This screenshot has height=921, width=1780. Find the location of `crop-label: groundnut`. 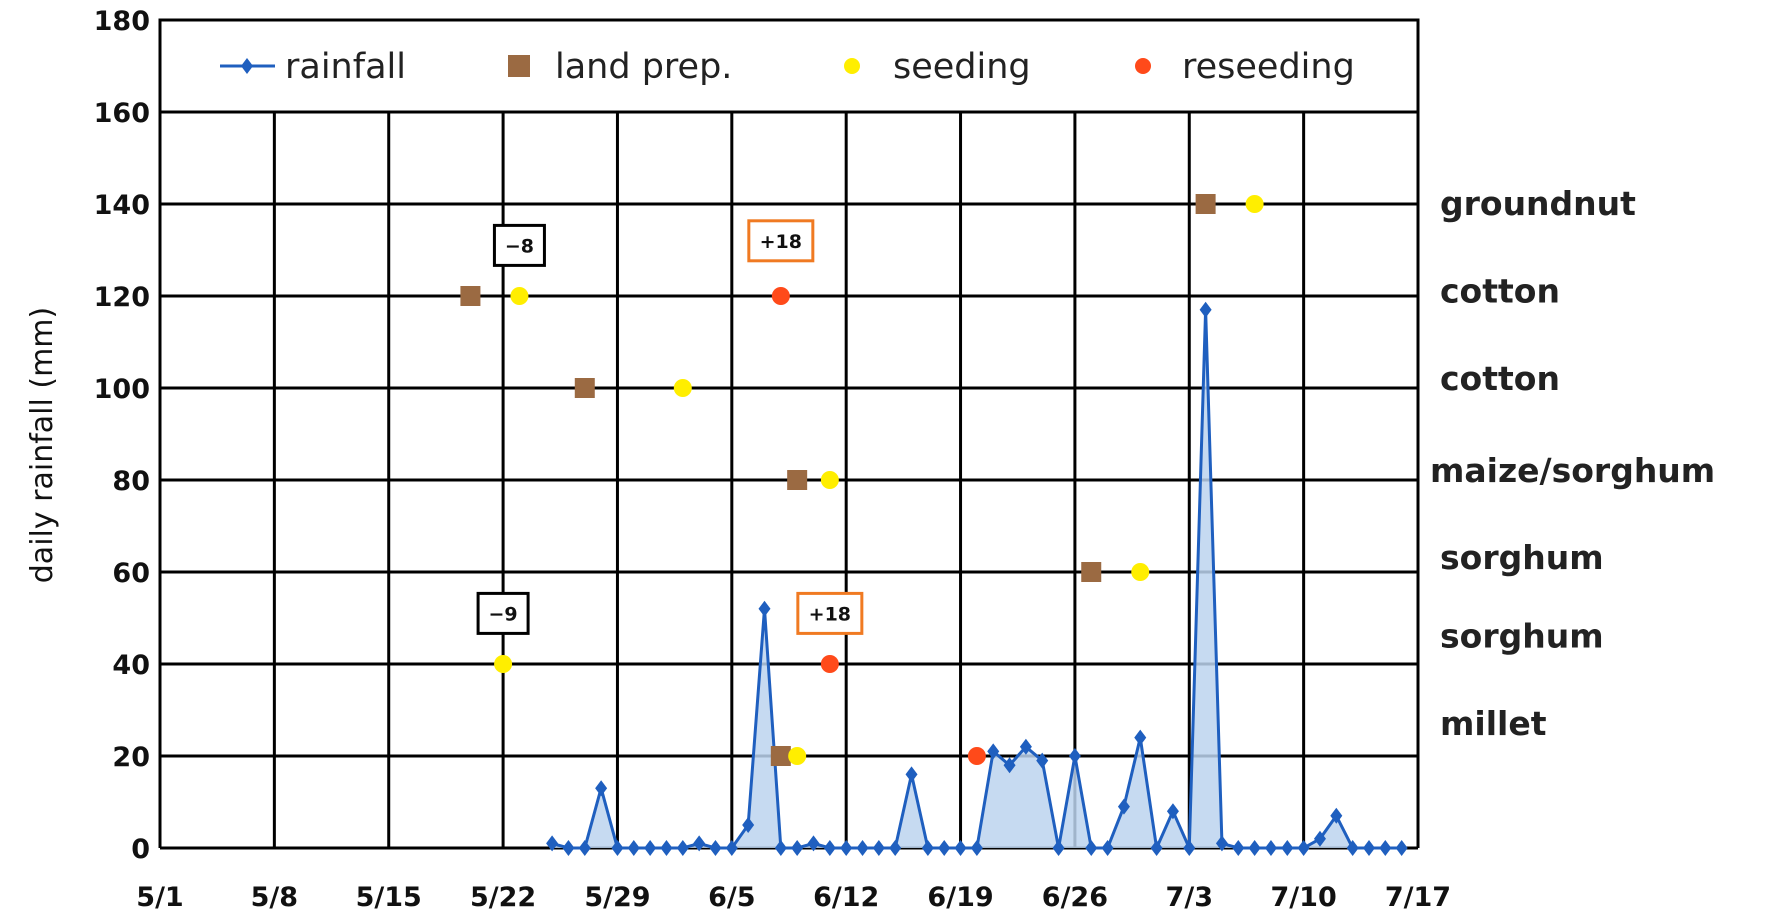

crop-label: groundnut is located at coordinates (1538, 203).